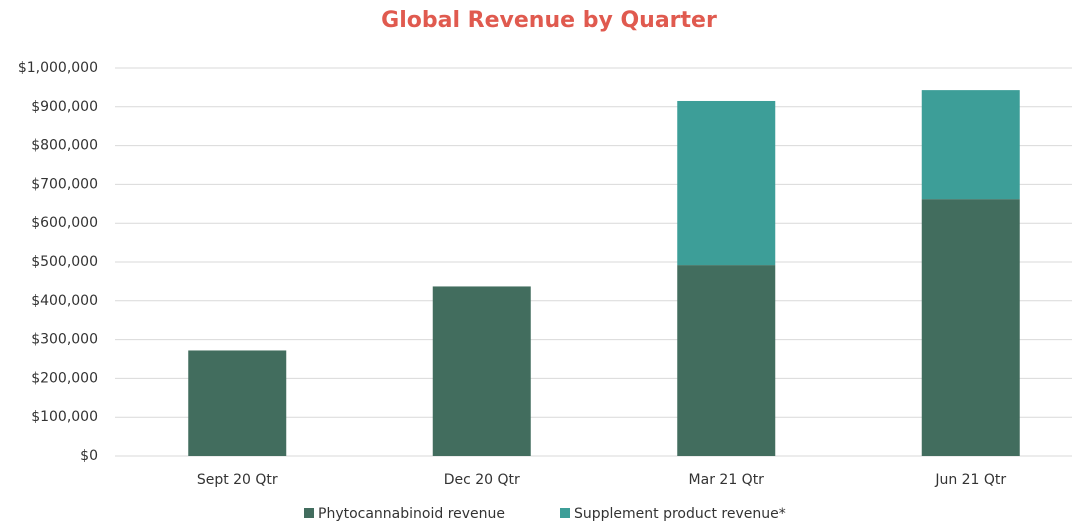 The height and width of the screenshot is (529, 1087). What do you see at coordinates (64, 417) in the screenshot?
I see `y-tick-label: $100,000` at bounding box center [64, 417].